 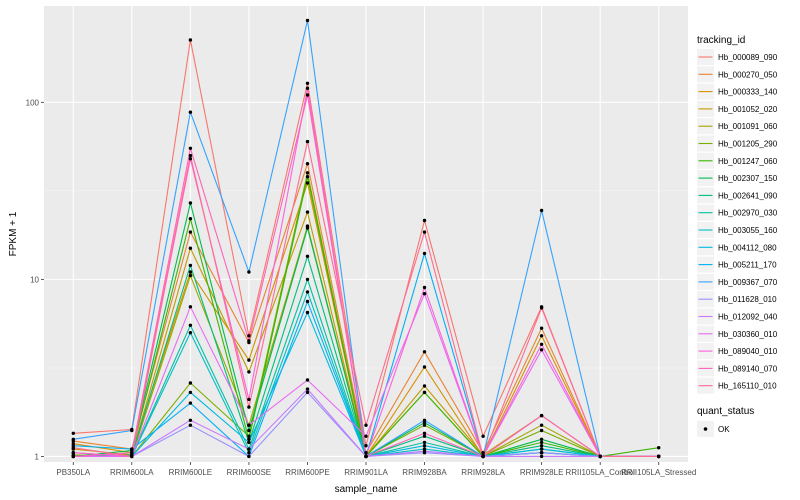 I want to click on y-tick-label: 100, so click(x=33, y=102).